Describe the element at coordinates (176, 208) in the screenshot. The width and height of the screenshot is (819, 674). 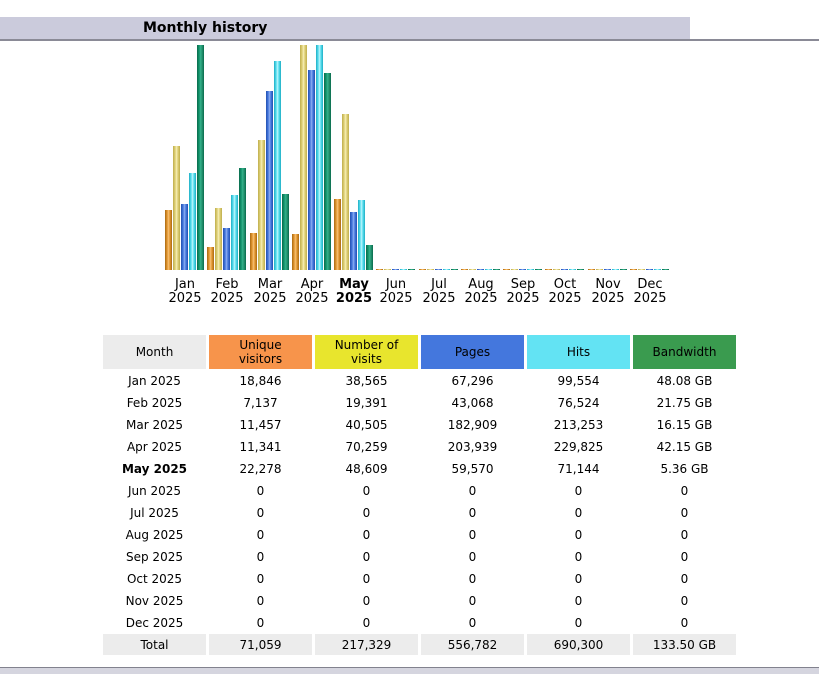
I see `bar-number-of-visits-jan` at that location.